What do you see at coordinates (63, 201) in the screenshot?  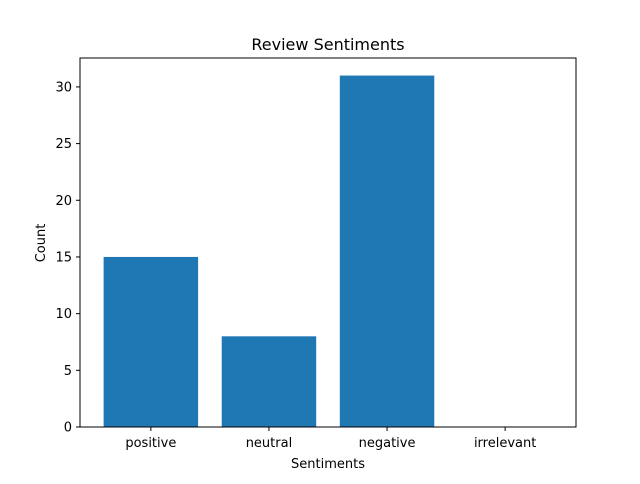 I see `y-tick-label: 20` at bounding box center [63, 201].